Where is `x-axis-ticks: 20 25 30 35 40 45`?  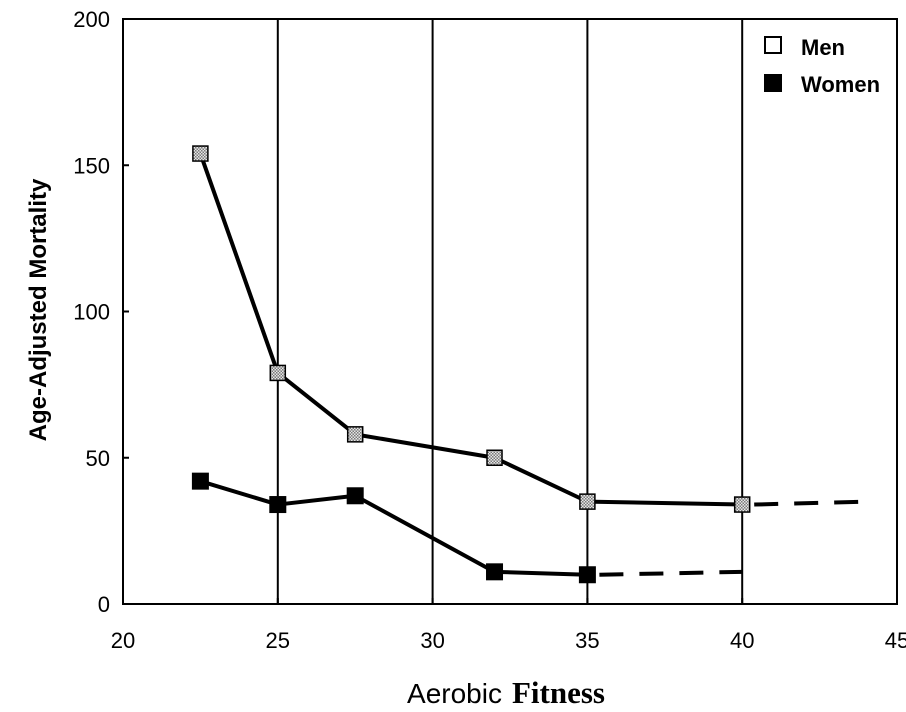
x-axis-ticks: 20 25 30 35 40 45 is located at coordinates (508, 625).